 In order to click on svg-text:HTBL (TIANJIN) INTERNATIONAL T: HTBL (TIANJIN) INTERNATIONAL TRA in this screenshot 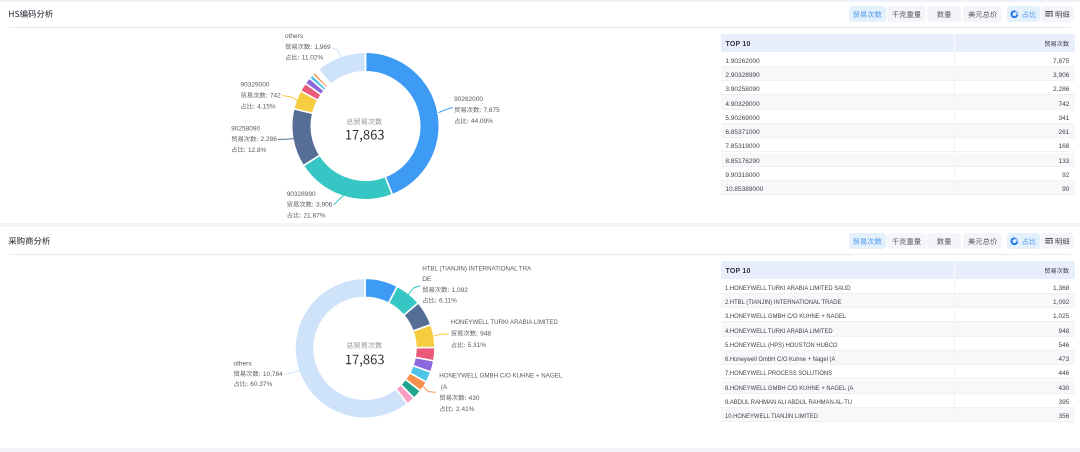, I will do `click(477, 268)`.